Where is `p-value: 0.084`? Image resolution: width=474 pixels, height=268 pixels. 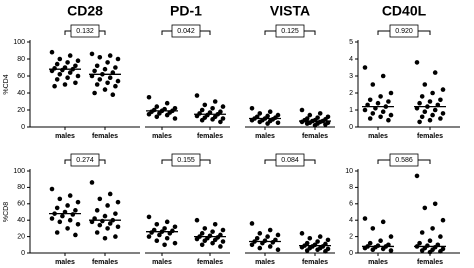 p-value: 0.084 is located at coordinates (290, 160).